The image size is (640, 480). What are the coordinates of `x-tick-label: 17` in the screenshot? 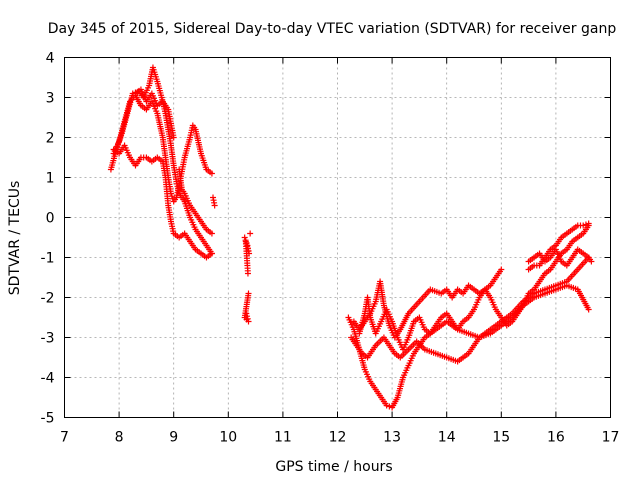 It's located at (611, 438).